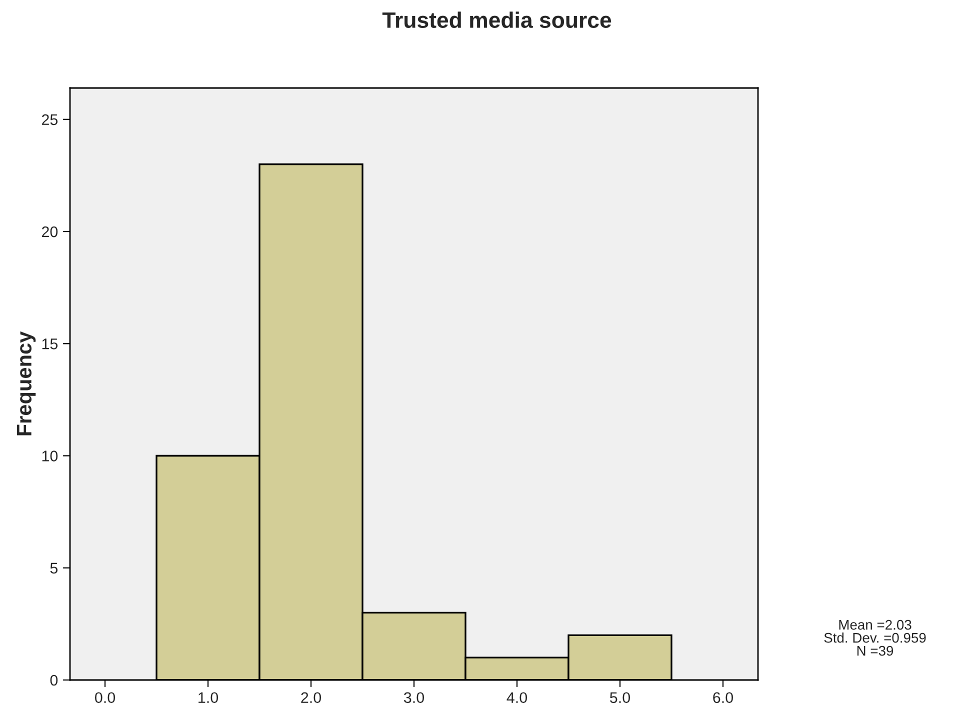 The width and height of the screenshot is (964, 715). I want to click on text: Std. Dev. =0.959, so click(875, 637).